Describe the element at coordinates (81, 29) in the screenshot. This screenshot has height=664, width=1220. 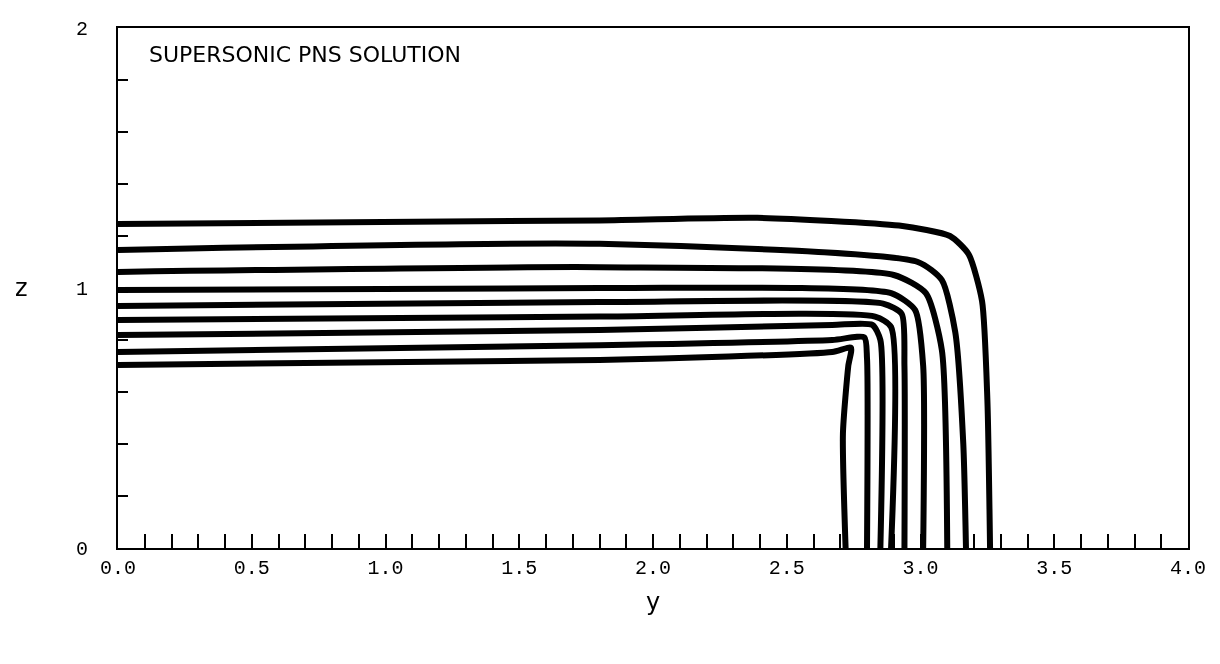
I see `y-tick-label: 2` at that location.